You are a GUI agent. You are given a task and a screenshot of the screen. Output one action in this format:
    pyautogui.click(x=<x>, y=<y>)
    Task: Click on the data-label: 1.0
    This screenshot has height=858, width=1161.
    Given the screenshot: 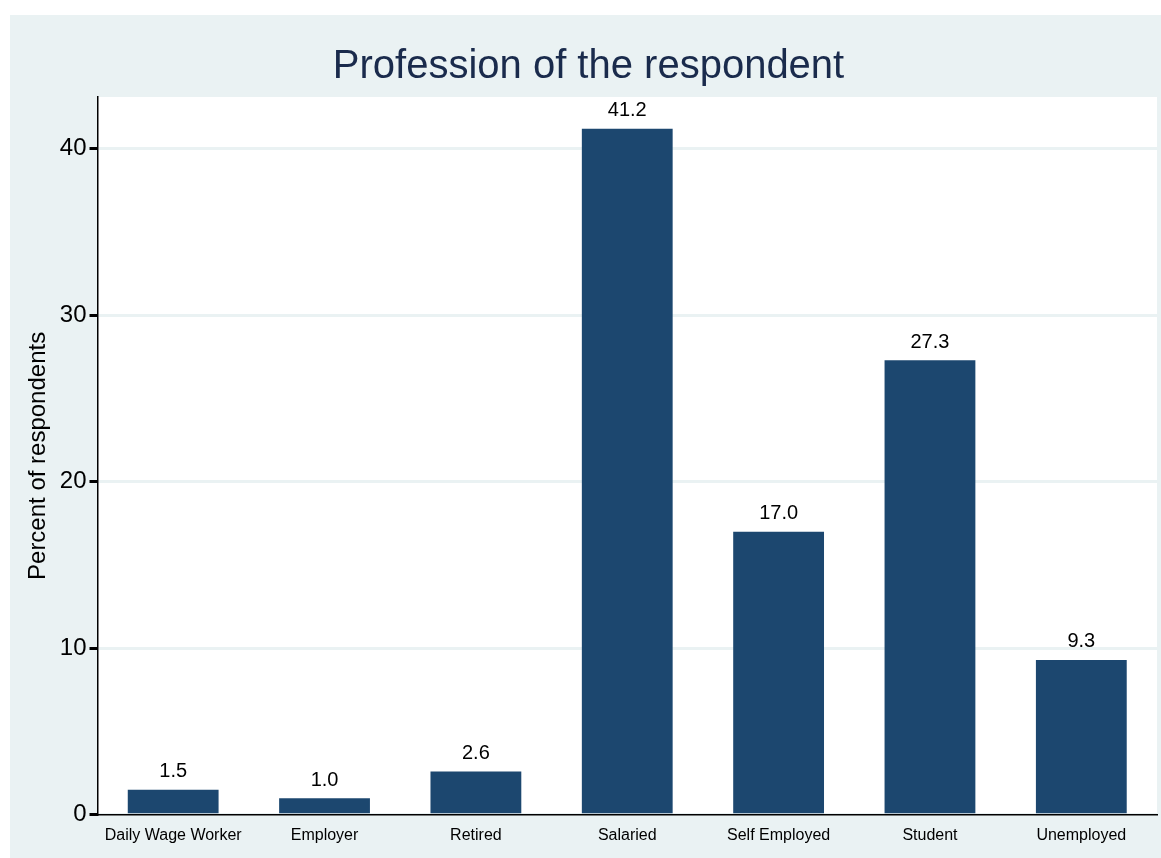 What is the action you would take?
    pyautogui.click(x=324, y=778)
    